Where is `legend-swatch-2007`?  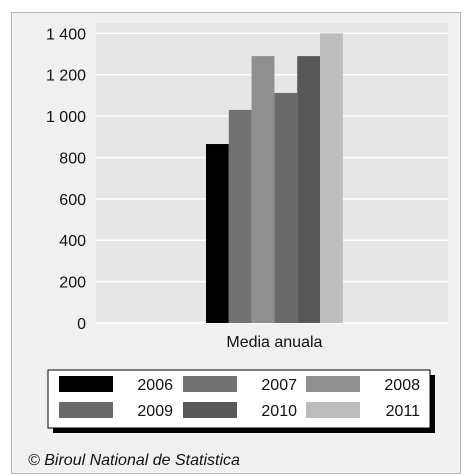
legend-swatch-2007 is located at coordinates (210, 384).